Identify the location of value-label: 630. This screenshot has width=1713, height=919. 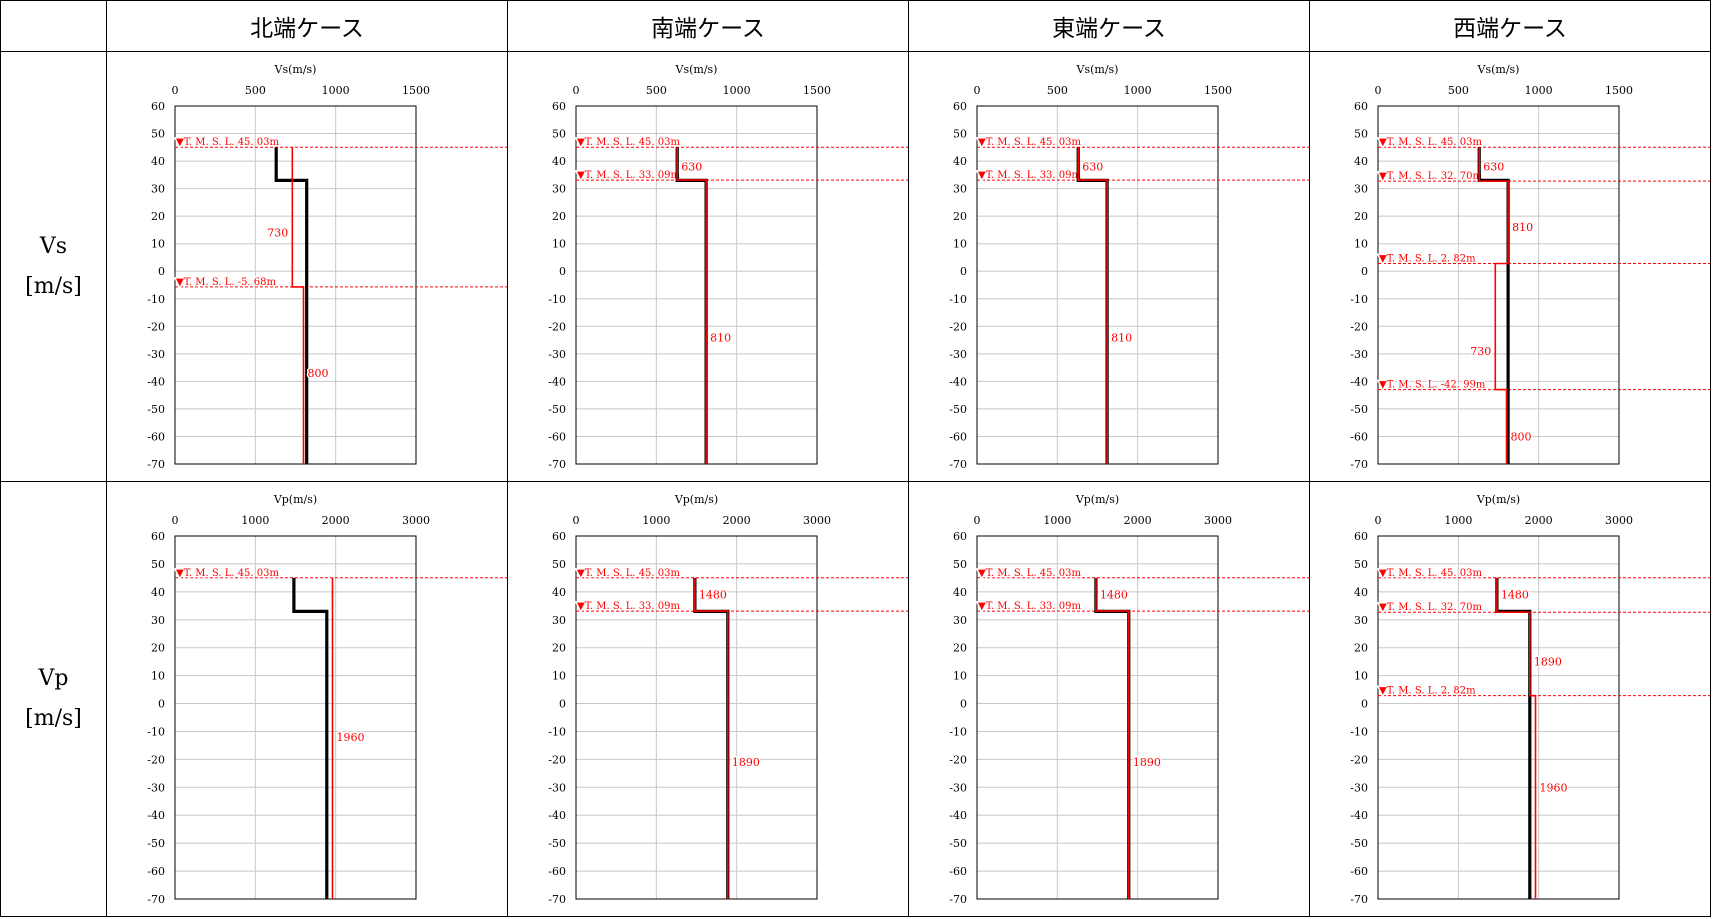
(1092, 167).